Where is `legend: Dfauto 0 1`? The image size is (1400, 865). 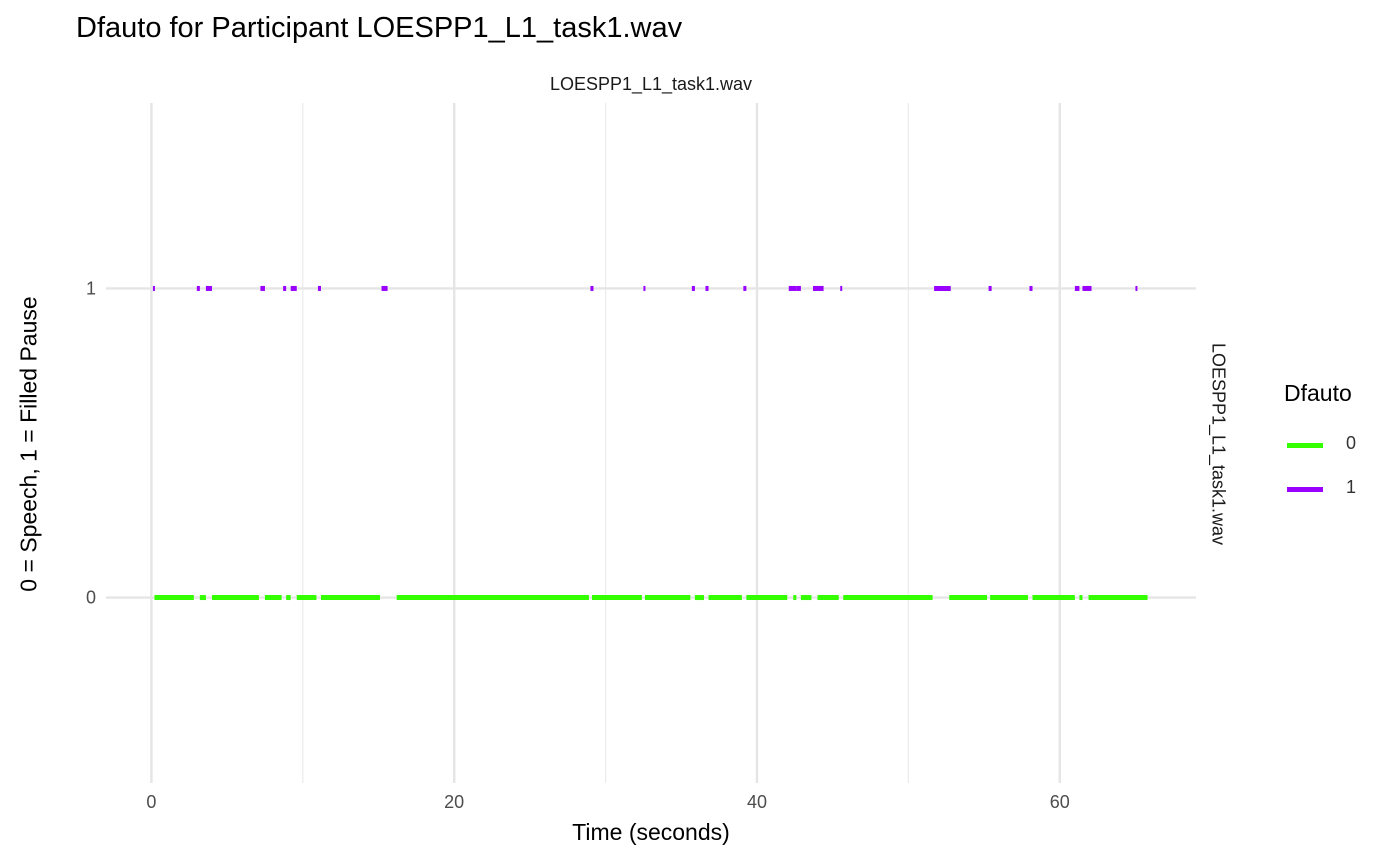 legend: Dfauto 0 1 is located at coordinates (1320, 451).